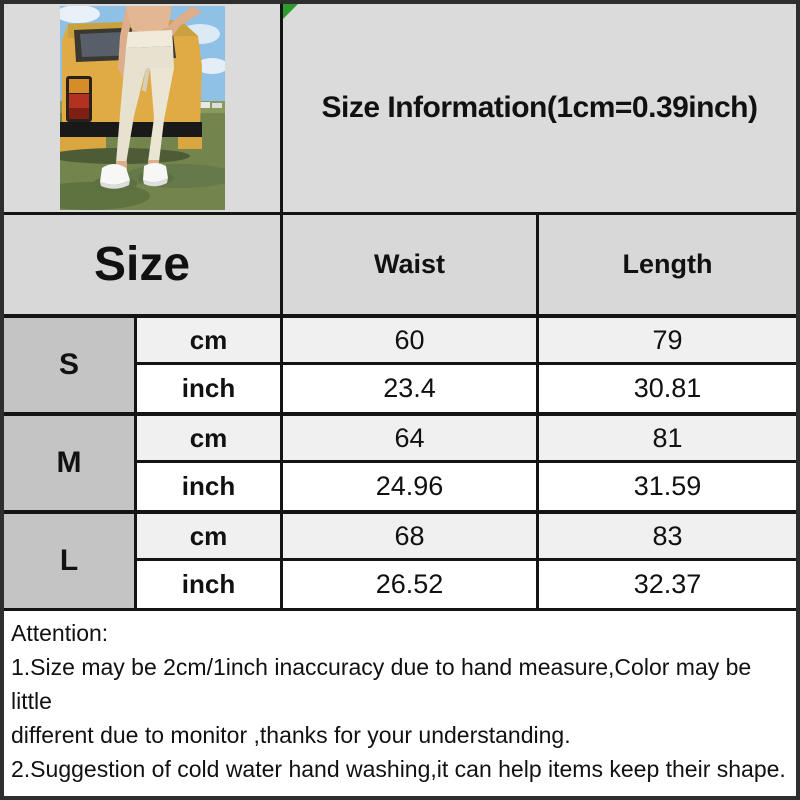 The image size is (800, 800). I want to click on length-value: 79, so click(667, 341).